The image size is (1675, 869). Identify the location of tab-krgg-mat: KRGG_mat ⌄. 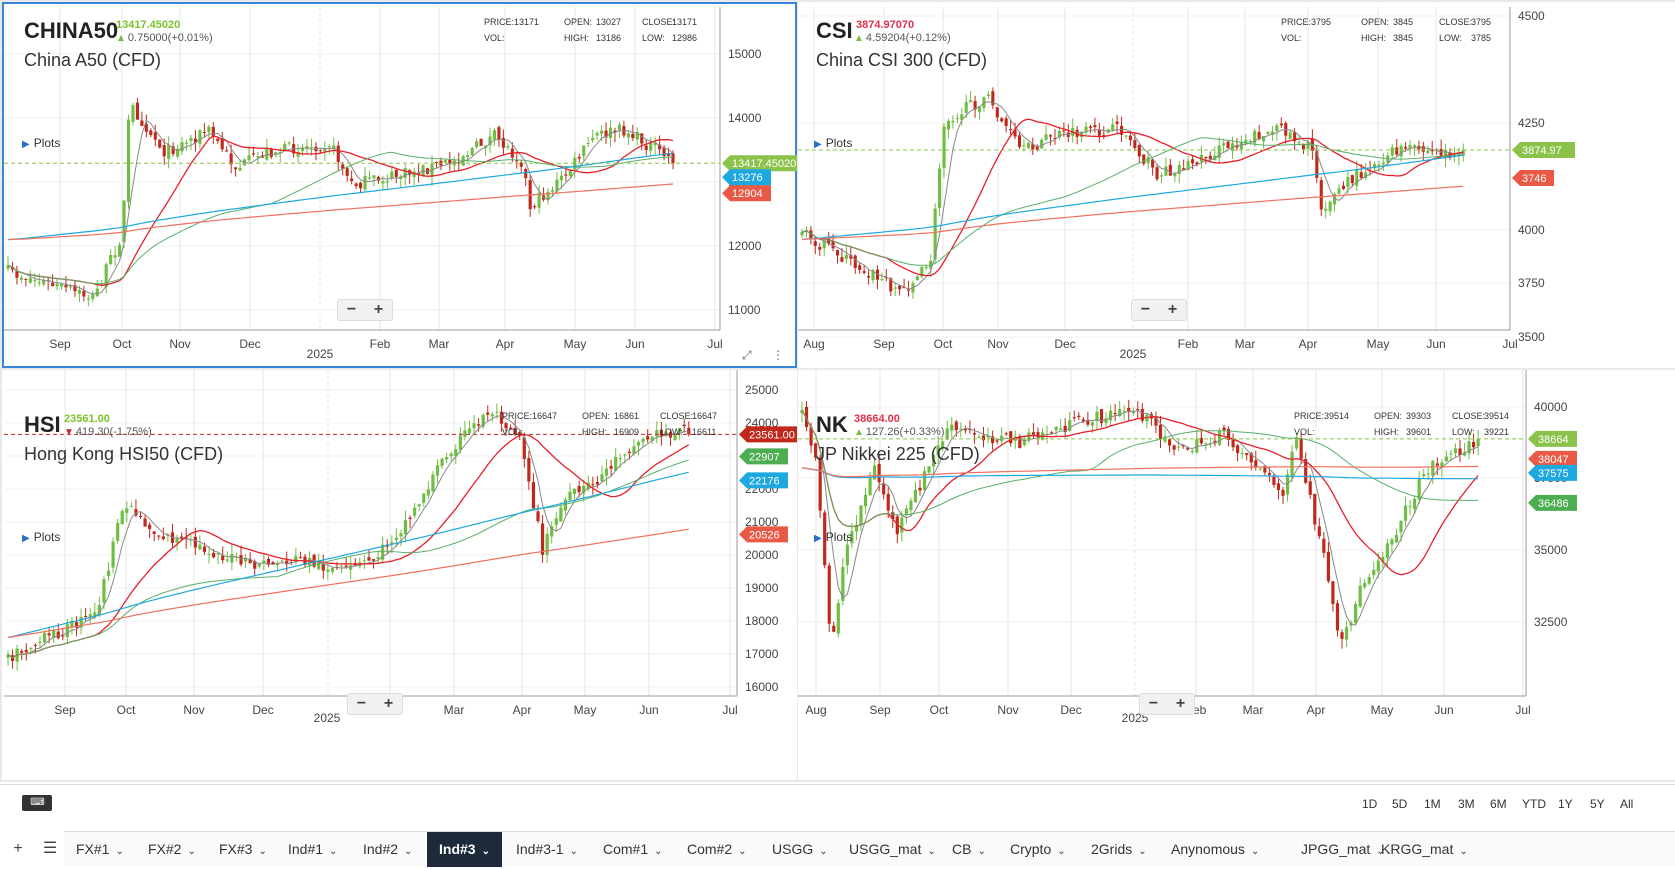
(1420, 849).